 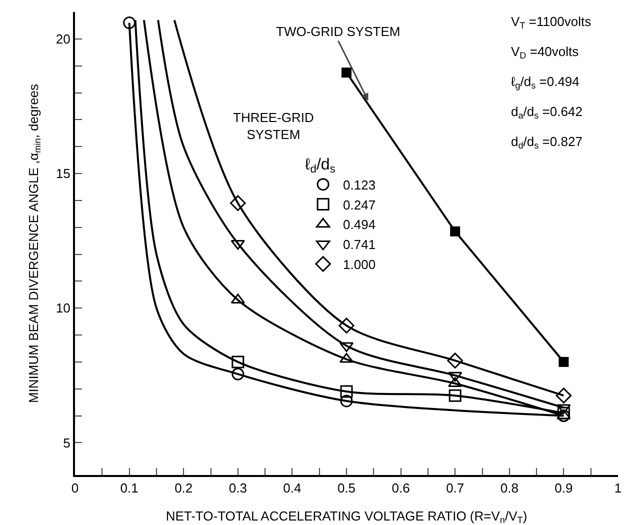 I want to click on x-tick-label: 0.2, so click(x=183, y=488).